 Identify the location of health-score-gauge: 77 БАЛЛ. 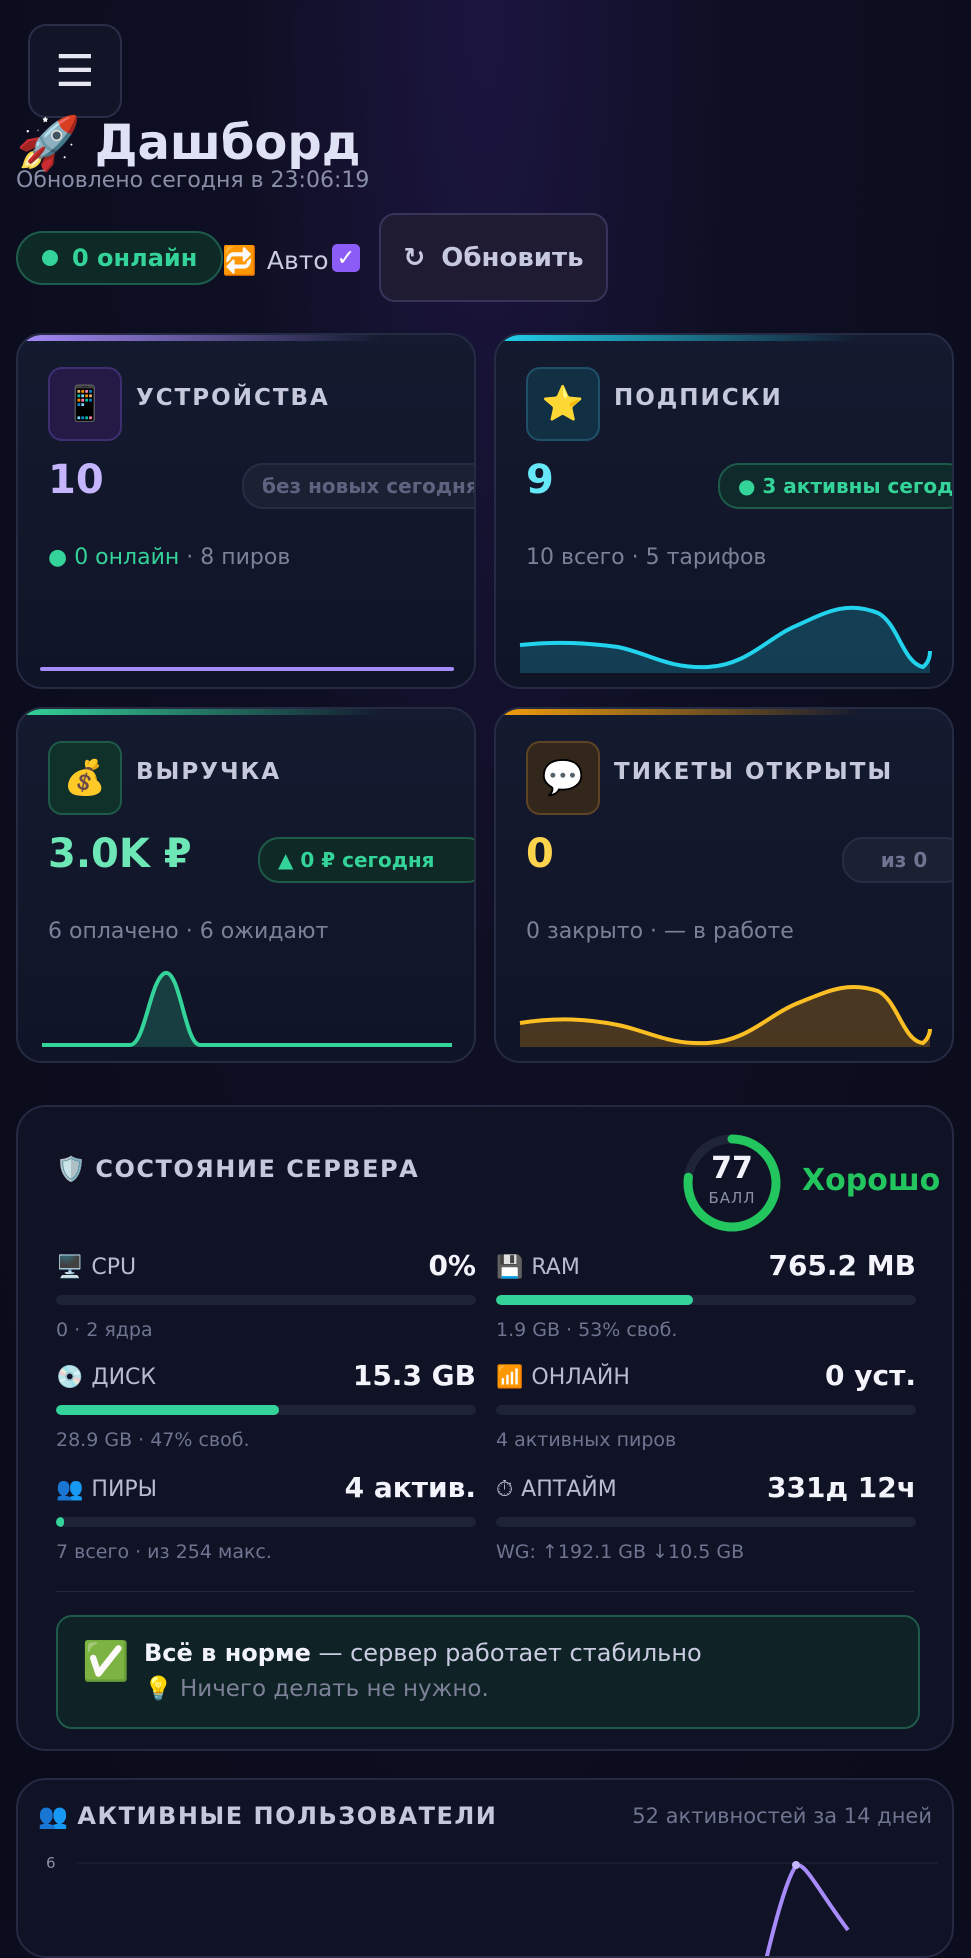
(732, 1183).